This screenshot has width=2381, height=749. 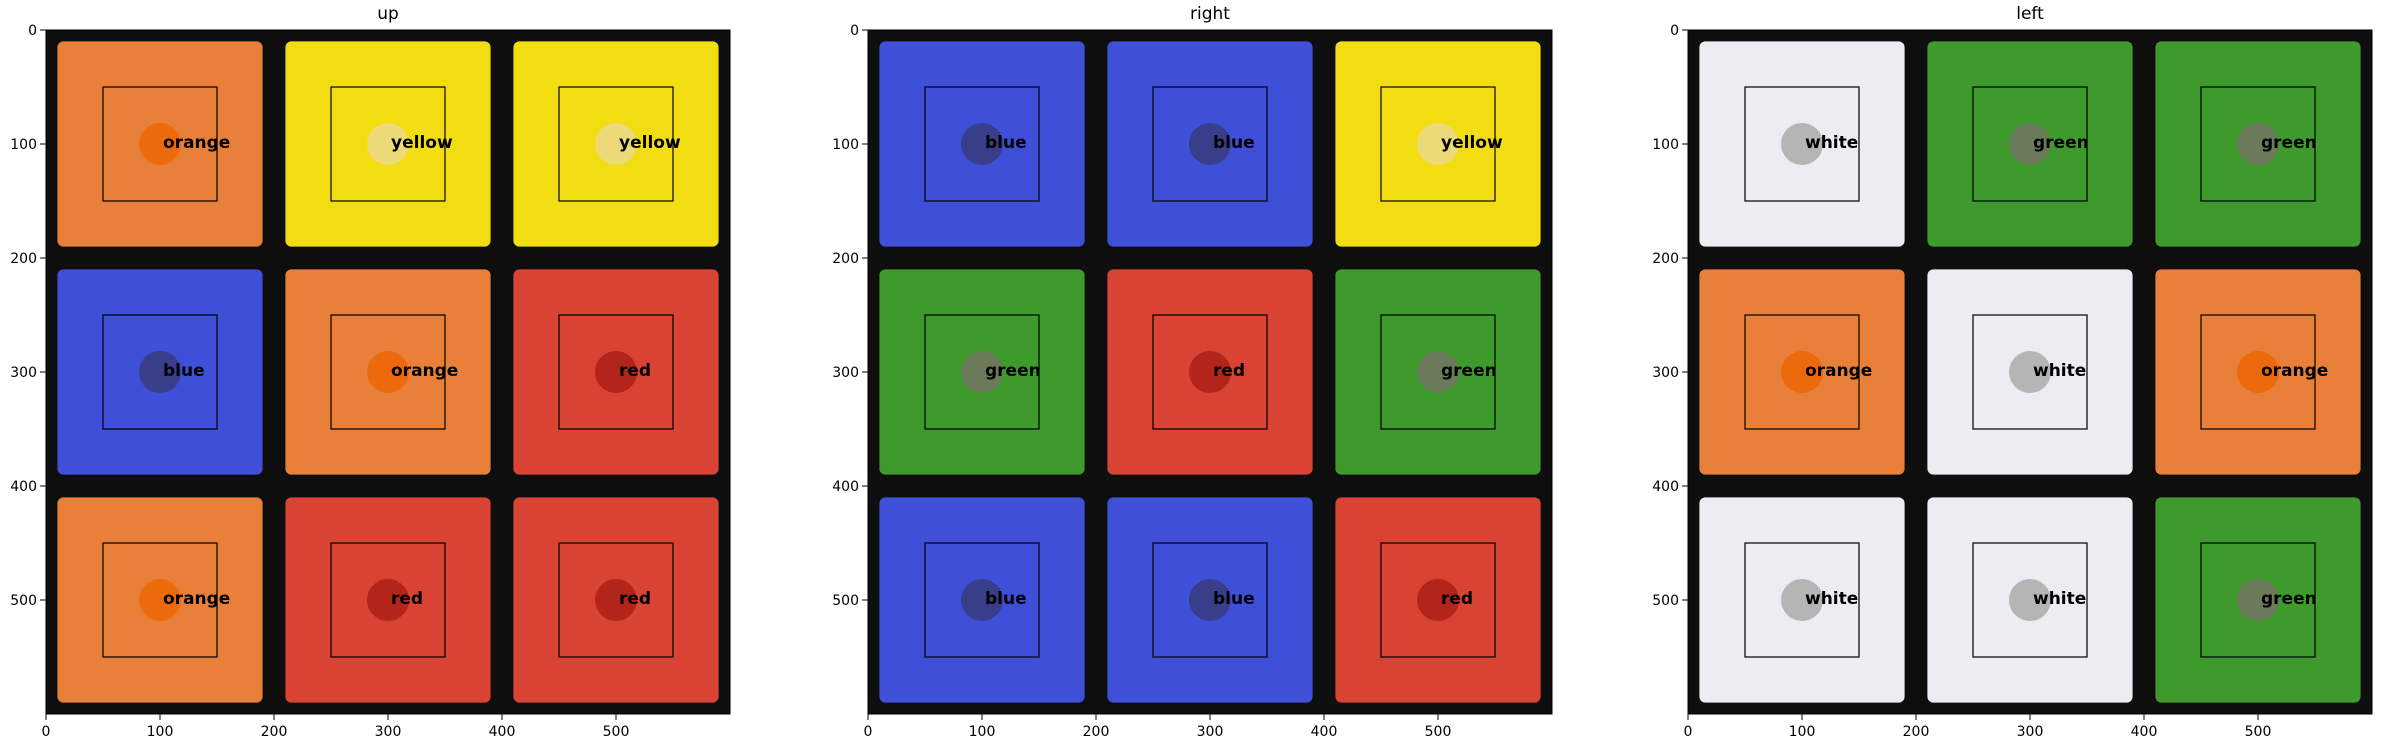 I want to click on panel-title: right, so click(x=1210, y=14).